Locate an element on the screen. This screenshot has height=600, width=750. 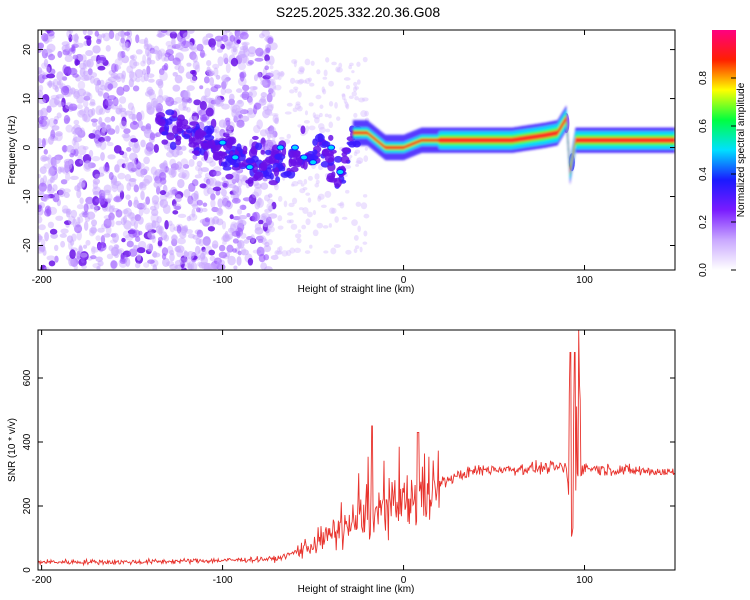
spectrogram-xtick-label: 100 is located at coordinates (584, 280).